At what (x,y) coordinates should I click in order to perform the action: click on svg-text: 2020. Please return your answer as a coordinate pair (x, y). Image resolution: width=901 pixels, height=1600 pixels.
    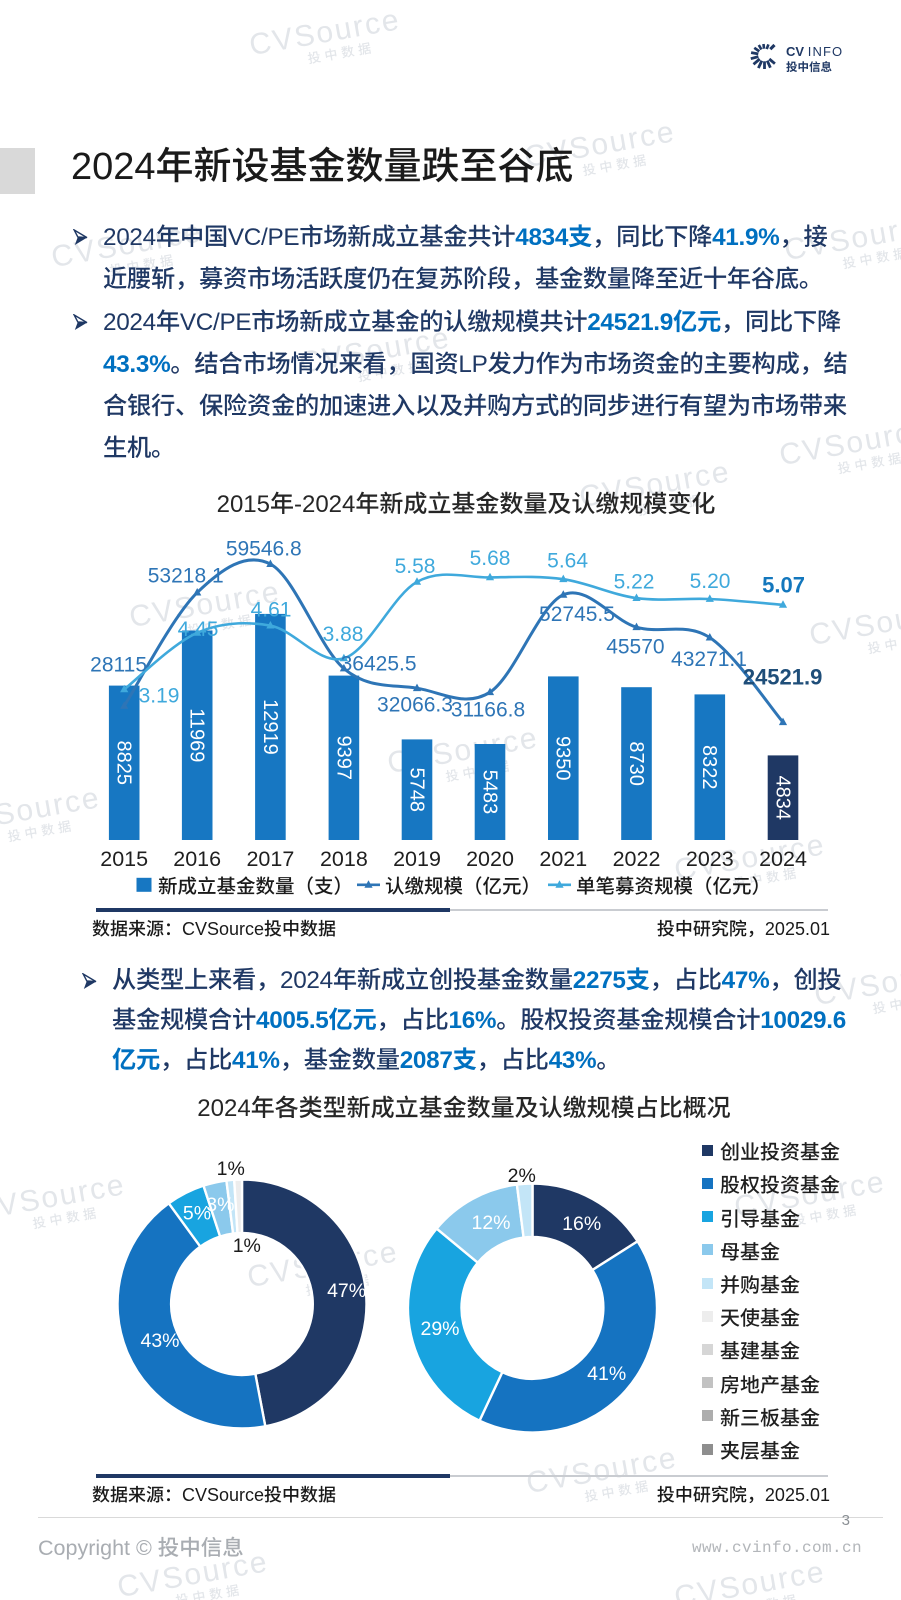
    Looking at the image, I should click on (490, 859).